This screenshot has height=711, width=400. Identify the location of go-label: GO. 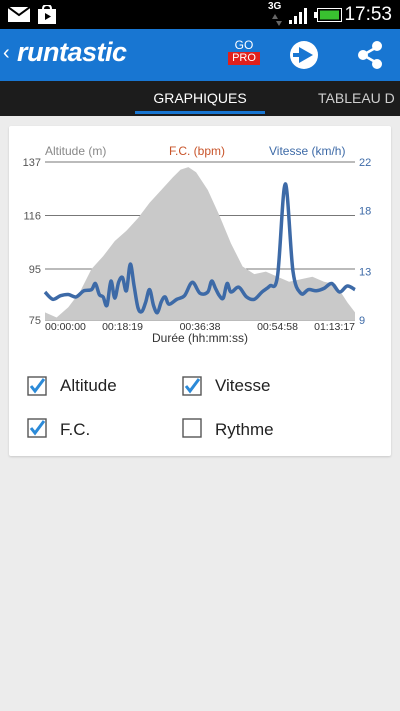
(244, 45).